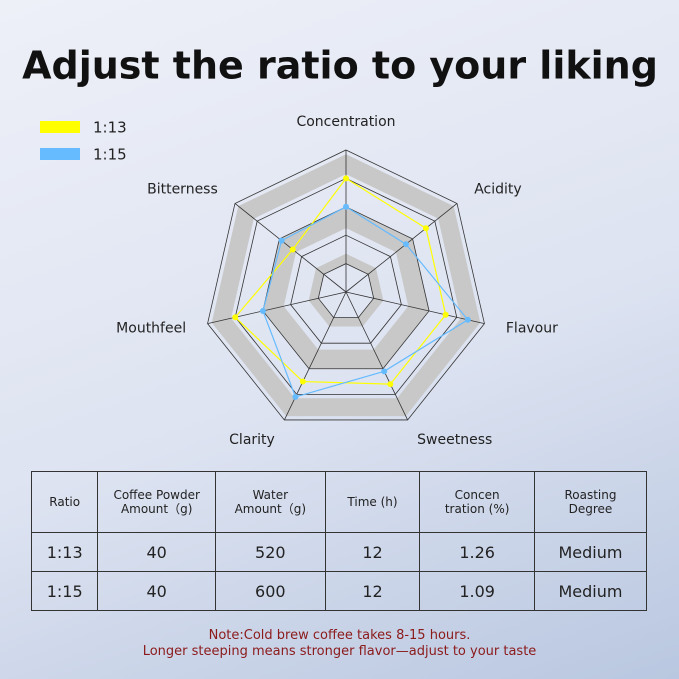  I want to click on header-cell: Ratio, so click(64, 502).